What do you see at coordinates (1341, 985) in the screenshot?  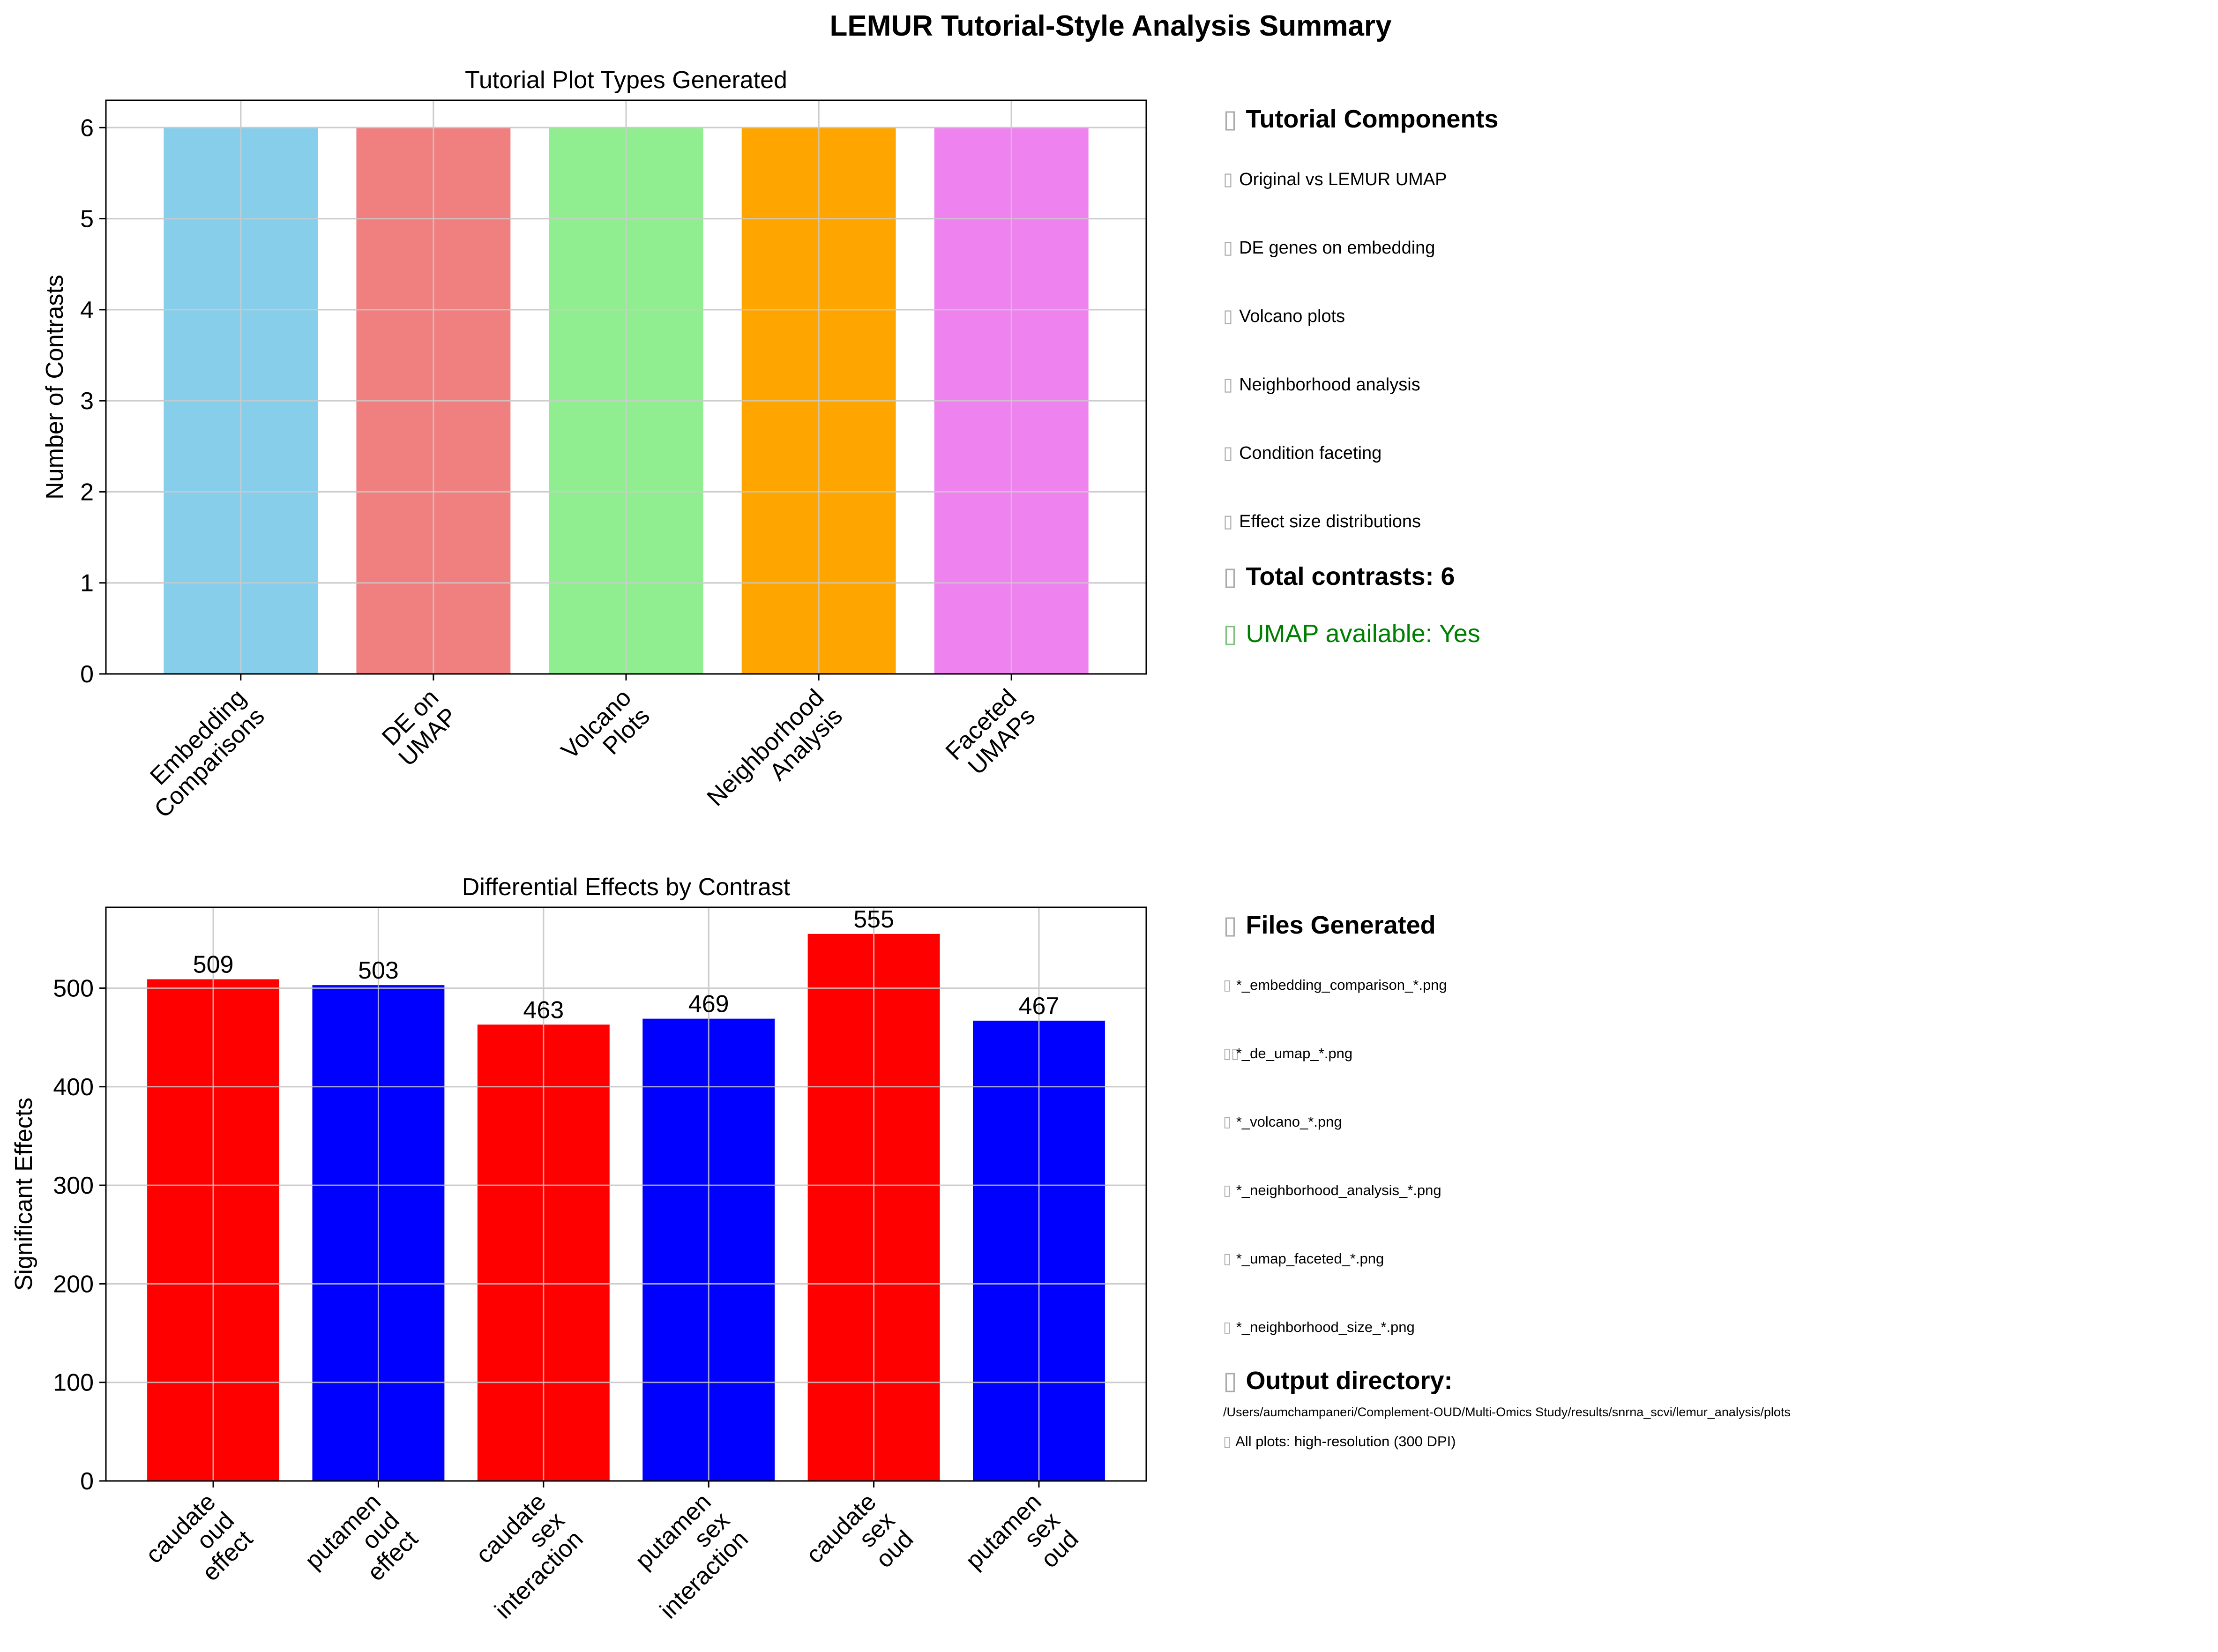 I see `file-item-label: *_embedding_comparison_*.png` at bounding box center [1341, 985].